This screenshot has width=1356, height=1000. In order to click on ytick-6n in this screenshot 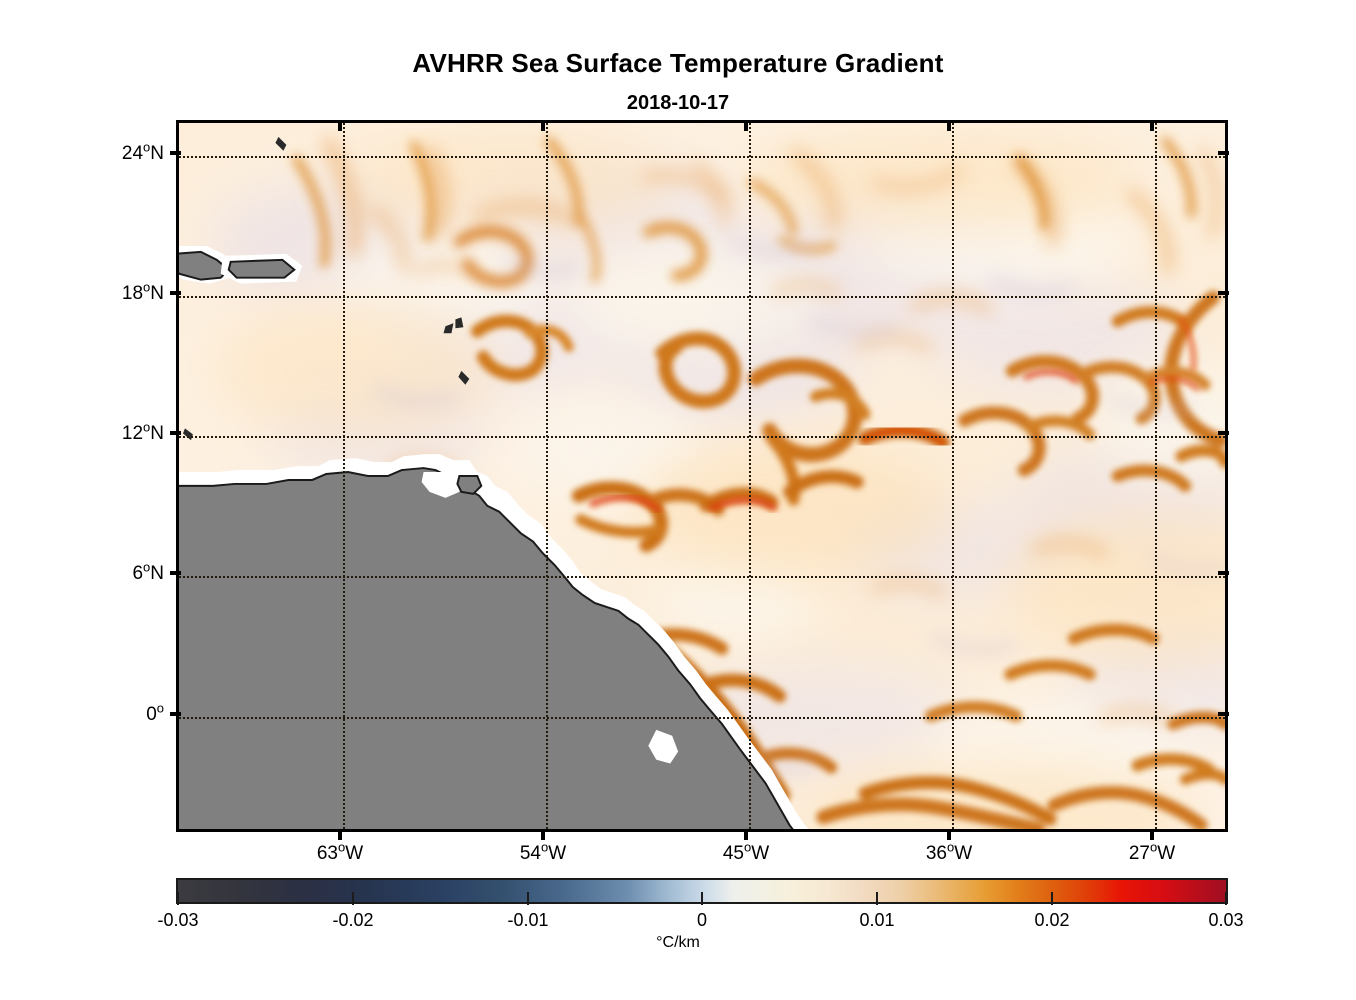, I will do `click(175, 573)`.